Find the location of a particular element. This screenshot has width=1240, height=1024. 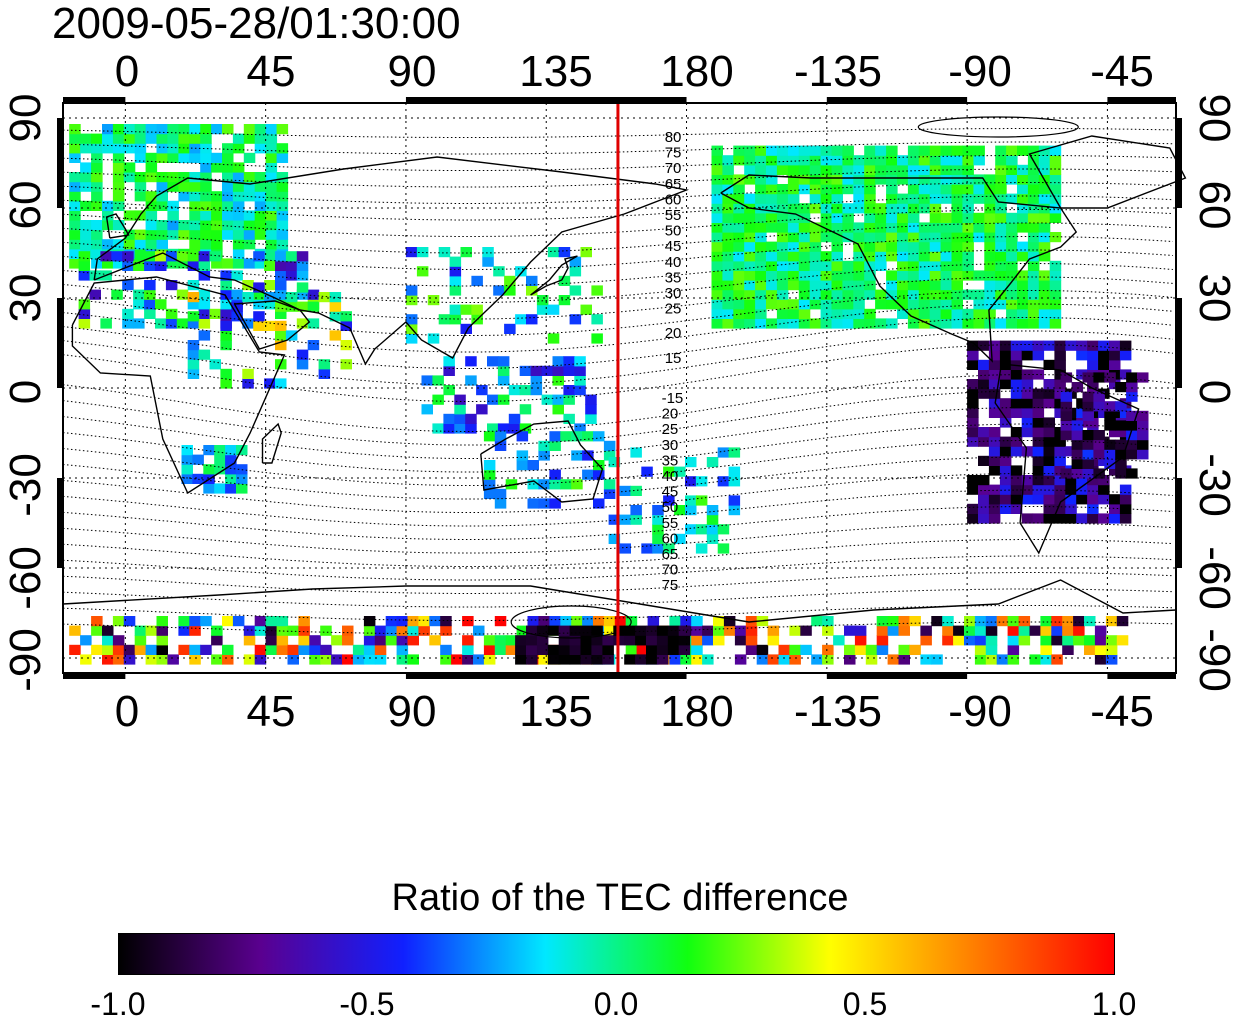

britain-coastline is located at coordinates (117, 226).